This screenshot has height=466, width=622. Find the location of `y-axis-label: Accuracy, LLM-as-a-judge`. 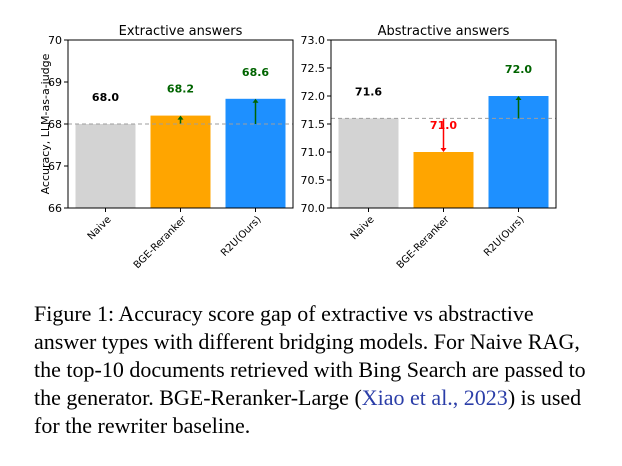

y-axis-label: Accuracy, LLM-as-a-judge is located at coordinates (45, 123).